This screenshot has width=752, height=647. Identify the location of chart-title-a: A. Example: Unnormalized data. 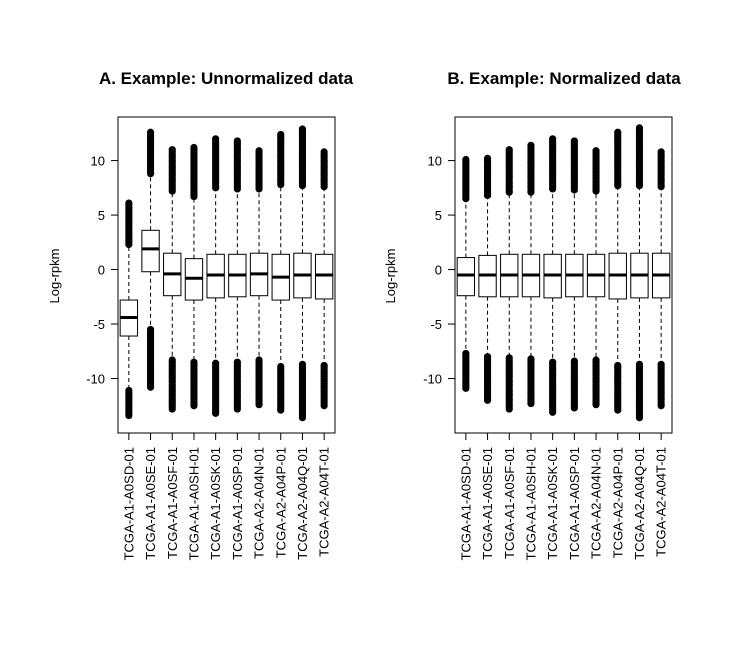
(226, 78).